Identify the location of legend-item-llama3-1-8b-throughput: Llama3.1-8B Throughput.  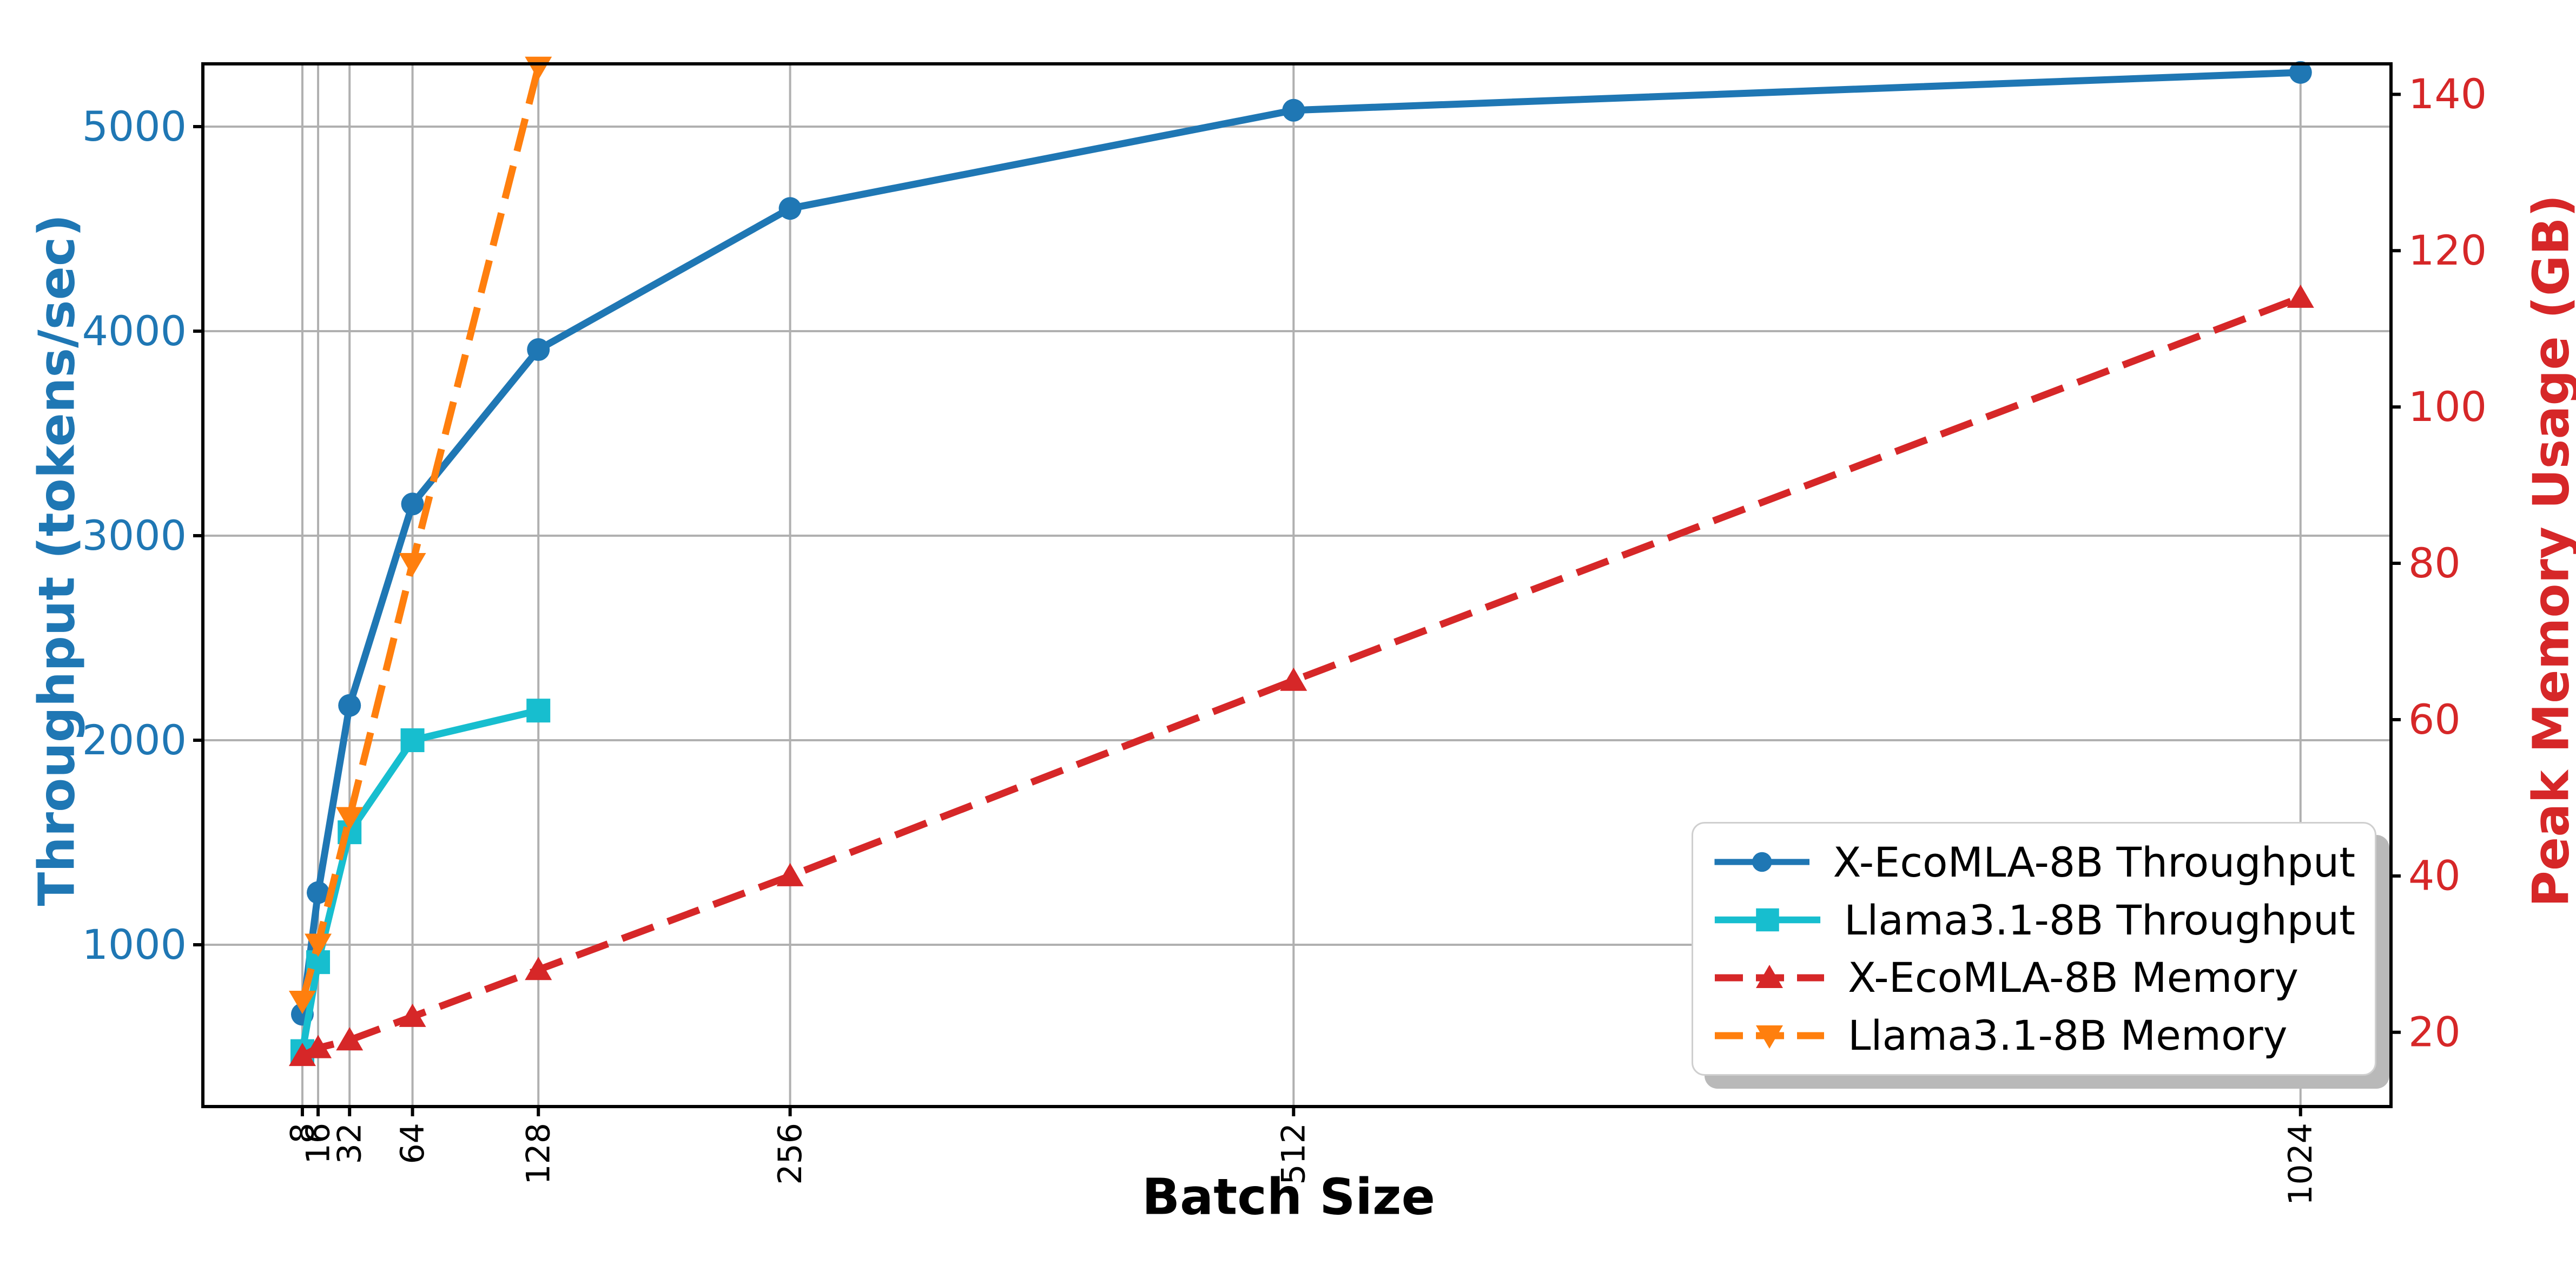
(2034, 920).